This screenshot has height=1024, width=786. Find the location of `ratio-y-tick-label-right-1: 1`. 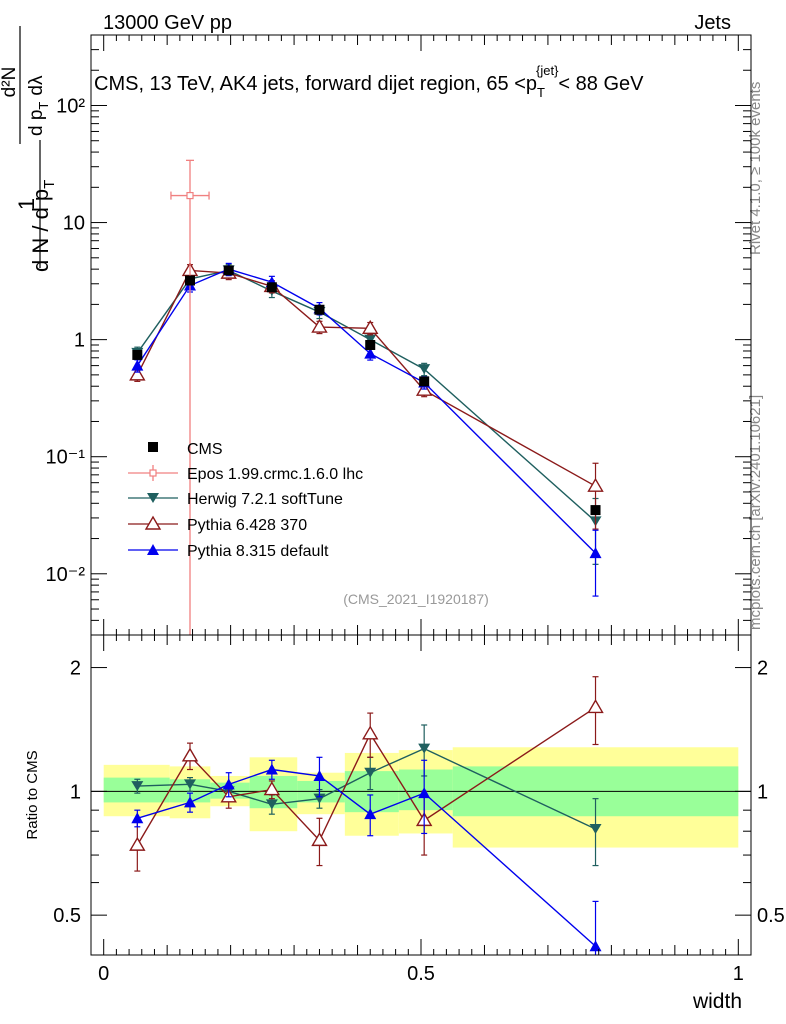

ratio-y-tick-label-right-1: 1 is located at coordinates (762, 792).